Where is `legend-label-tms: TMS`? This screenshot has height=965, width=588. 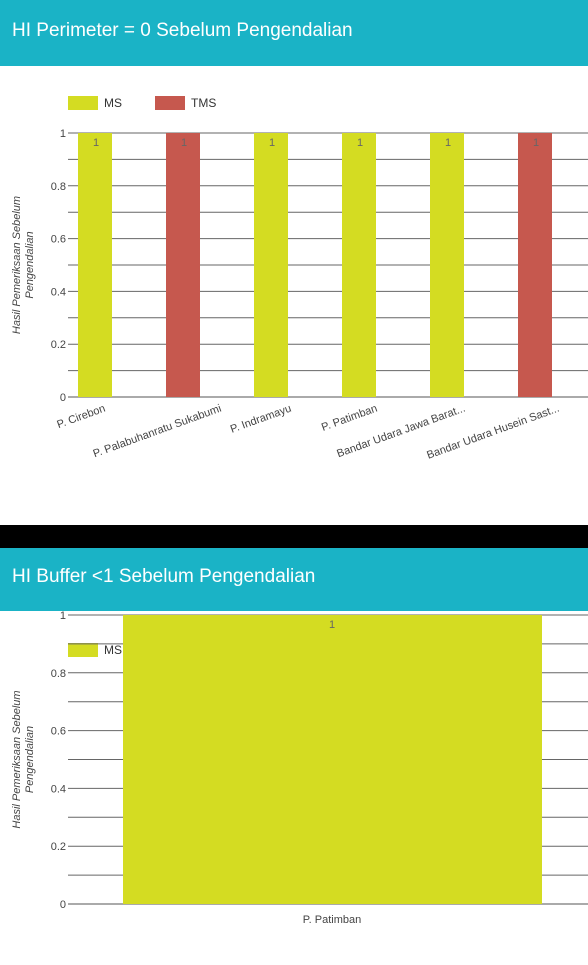 legend-label-tms: TMS is located at coordinates (203, 103).